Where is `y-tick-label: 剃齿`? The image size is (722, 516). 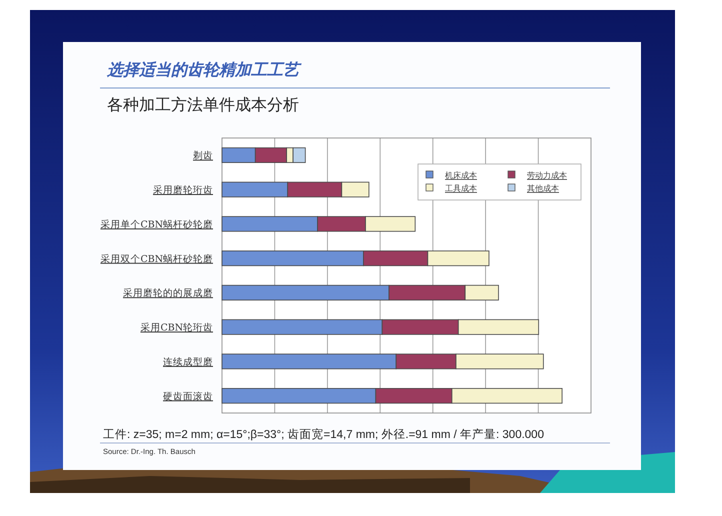
y-tick-label: 剃齿 is located at coordinates (203, 156).